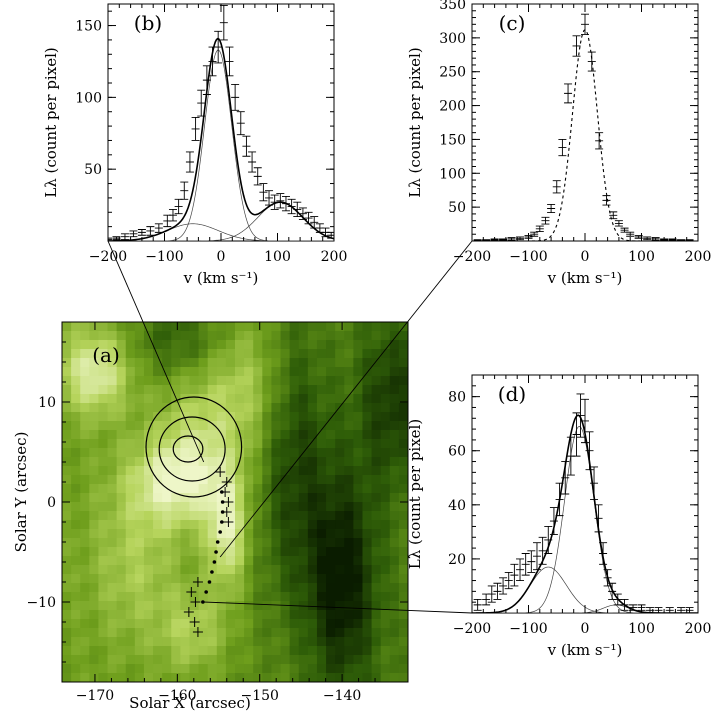 This screenshot has width=714, height=713. Describe the element at coordinates (452, 6) in the screenshot. I see `y-tick-label: 350` at that location.